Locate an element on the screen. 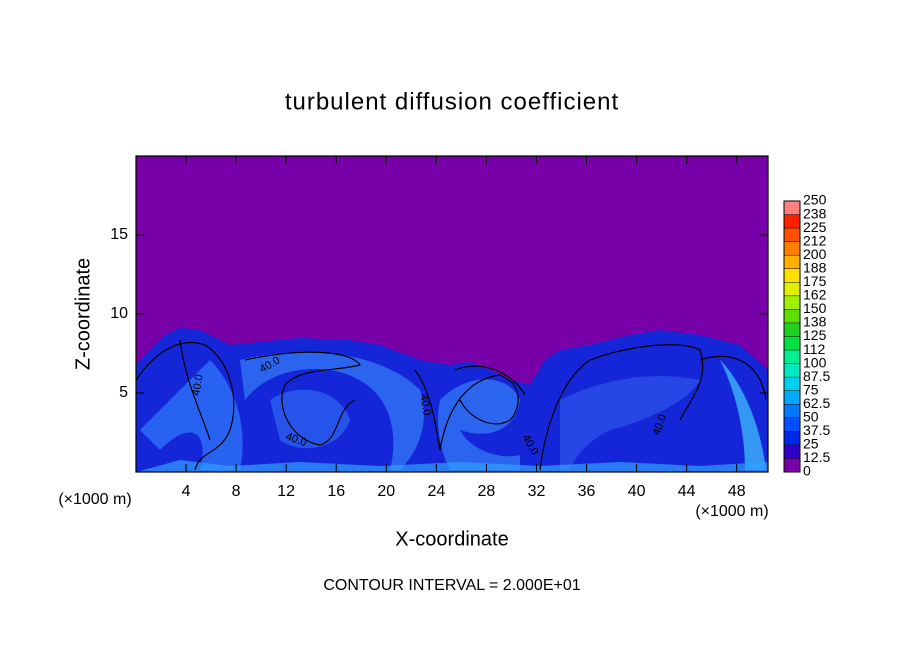  colorbar-label: 25 is located at coordinates (811, 444).